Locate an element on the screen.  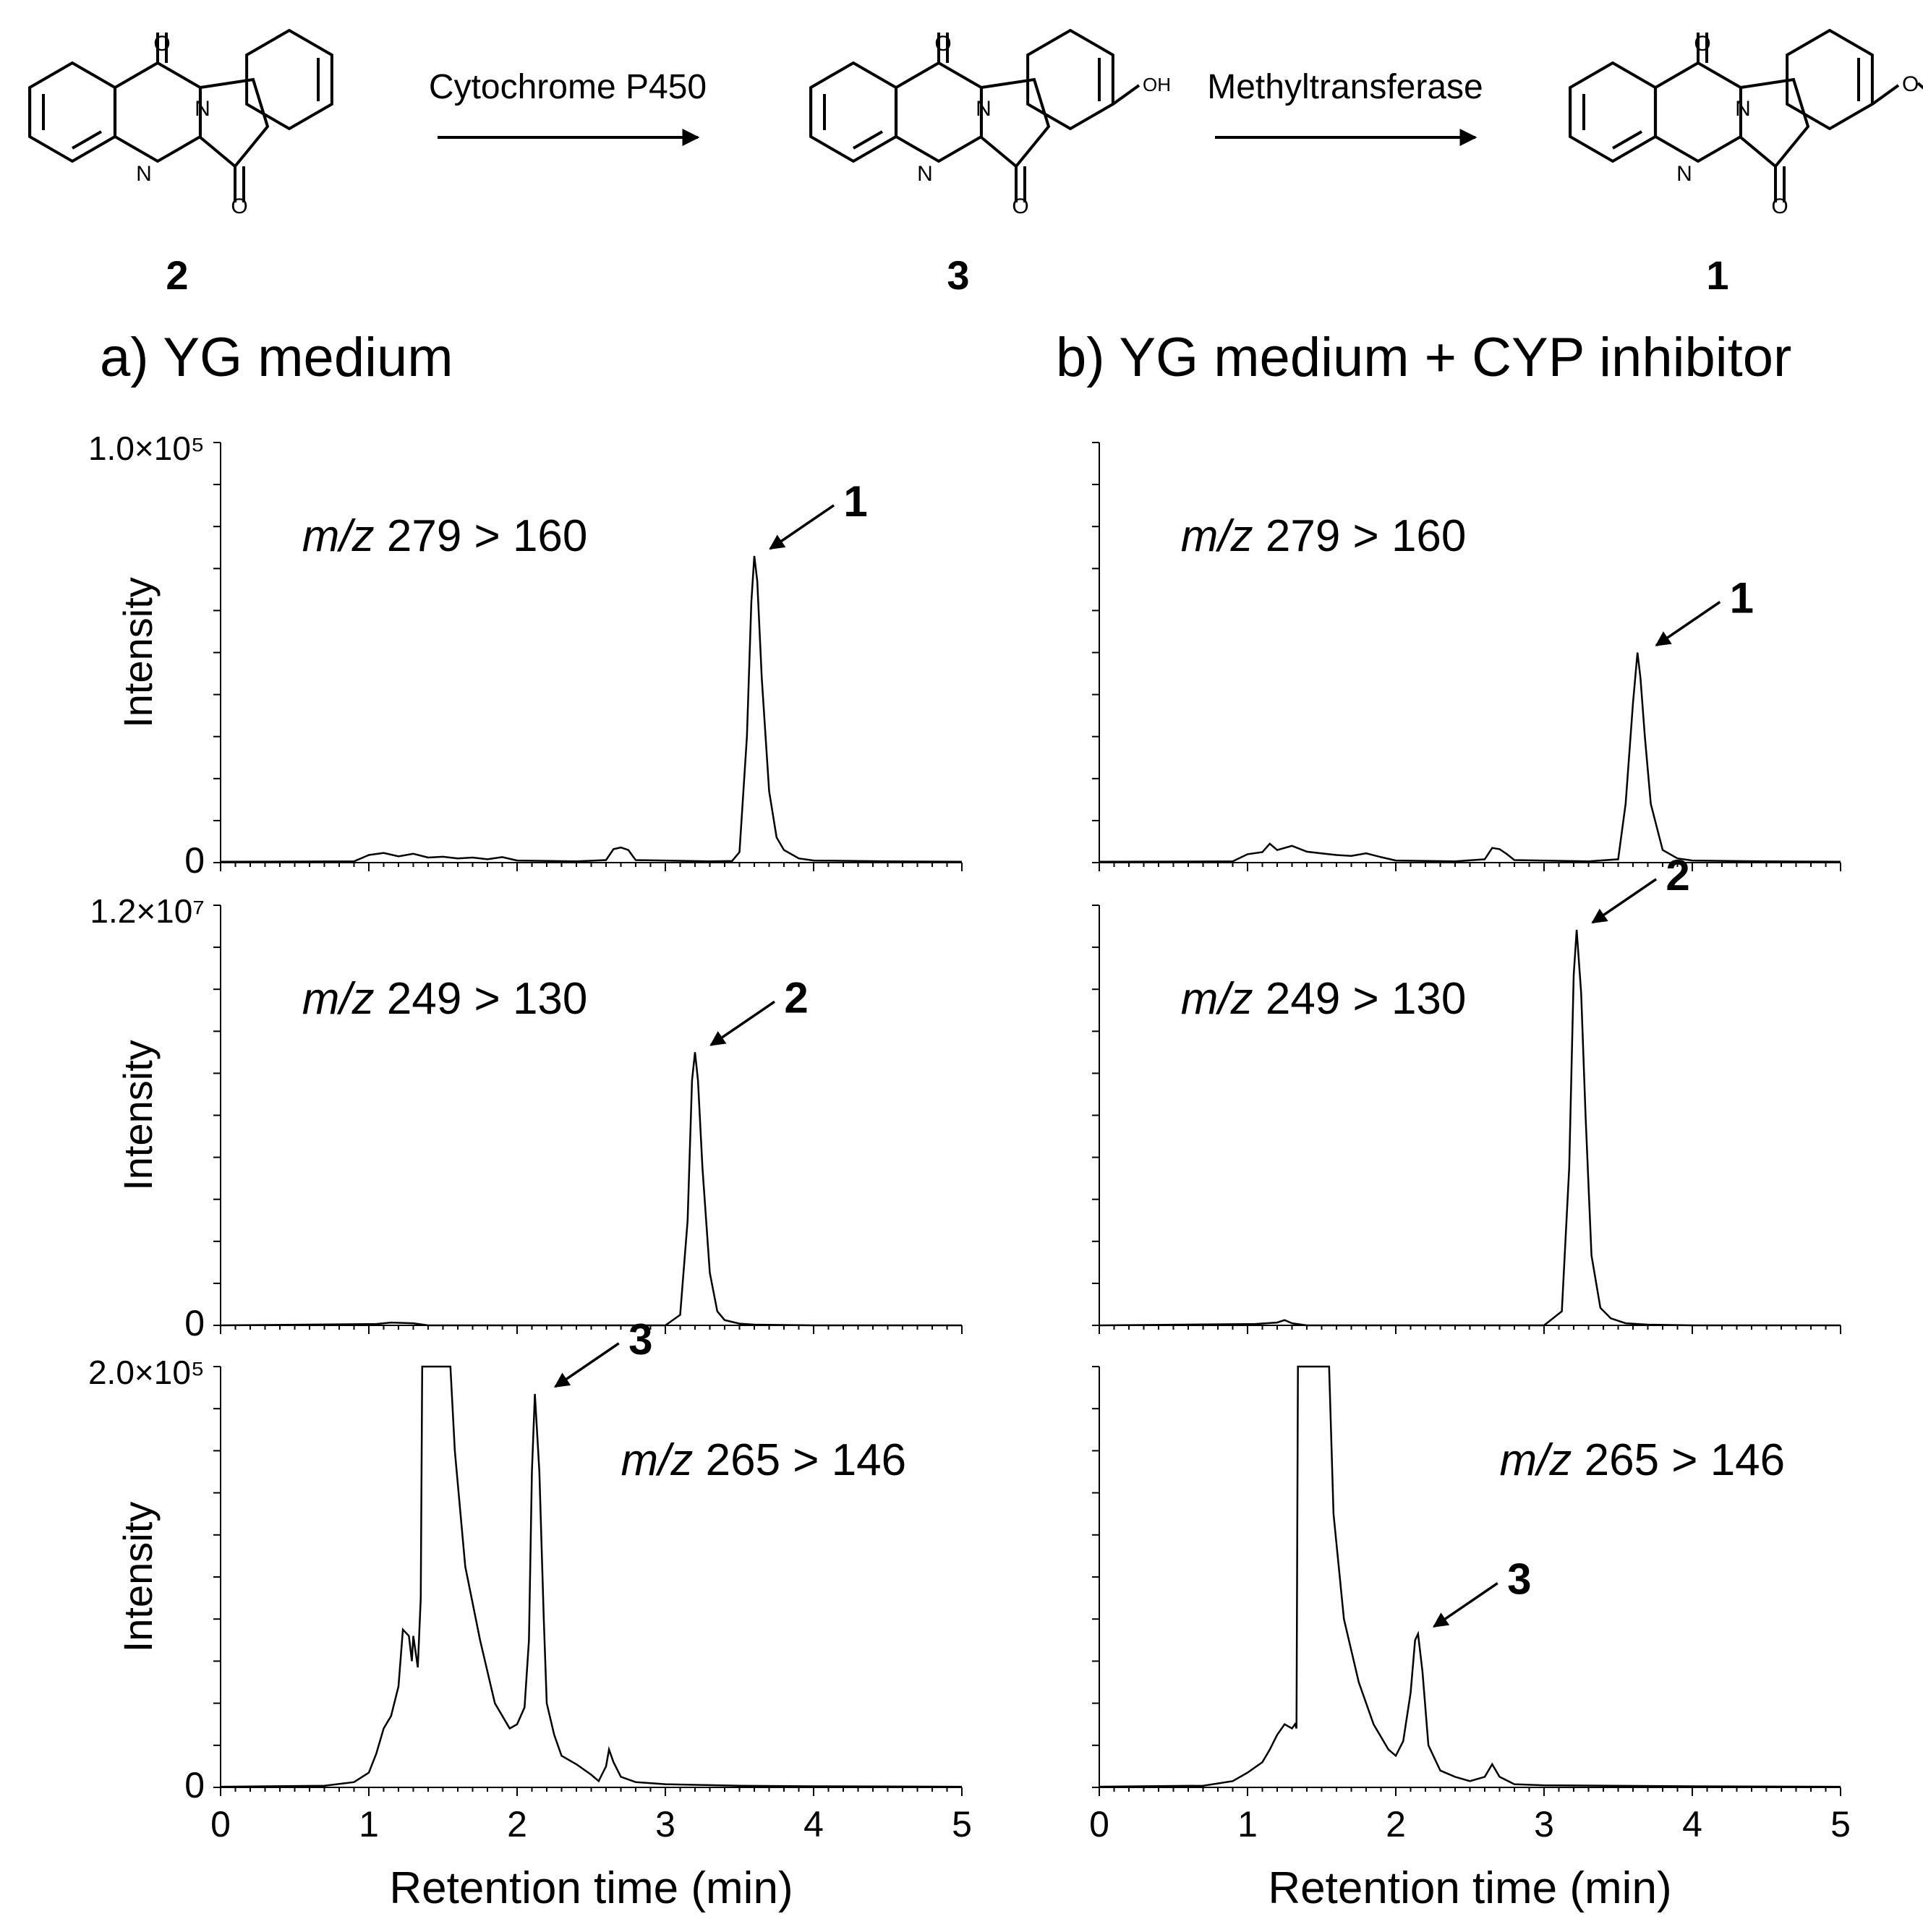
molecule-2: O N N O 2 is located at coordinates (180, 163).